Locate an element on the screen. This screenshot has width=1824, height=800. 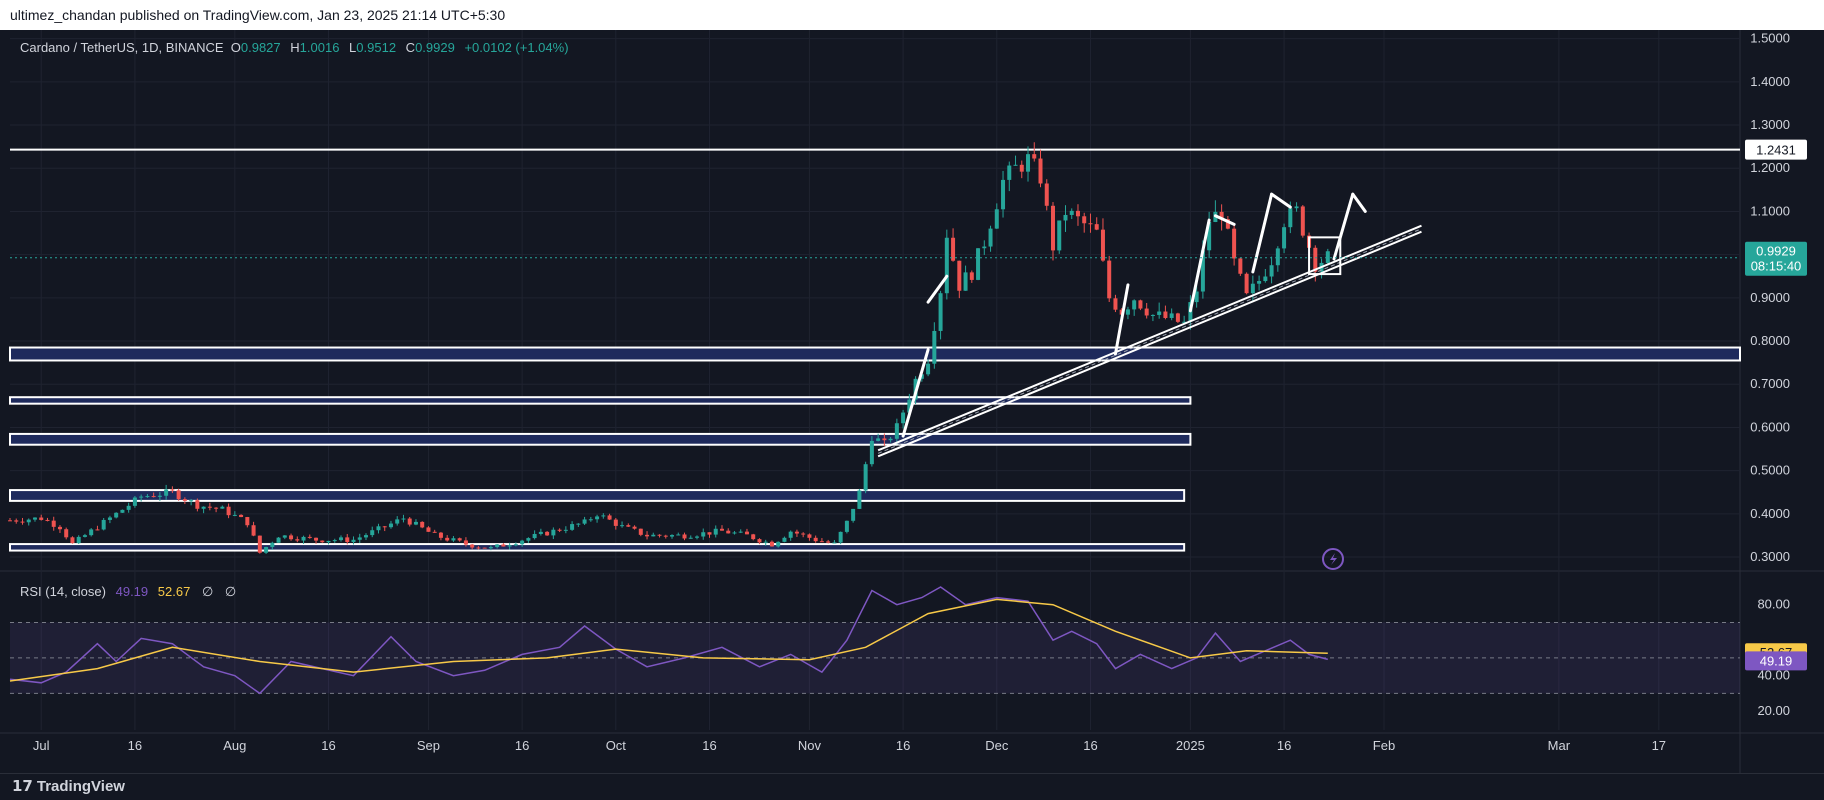
rsi-value-tag-label: 49.19 is located at coordinates (1776, 660).